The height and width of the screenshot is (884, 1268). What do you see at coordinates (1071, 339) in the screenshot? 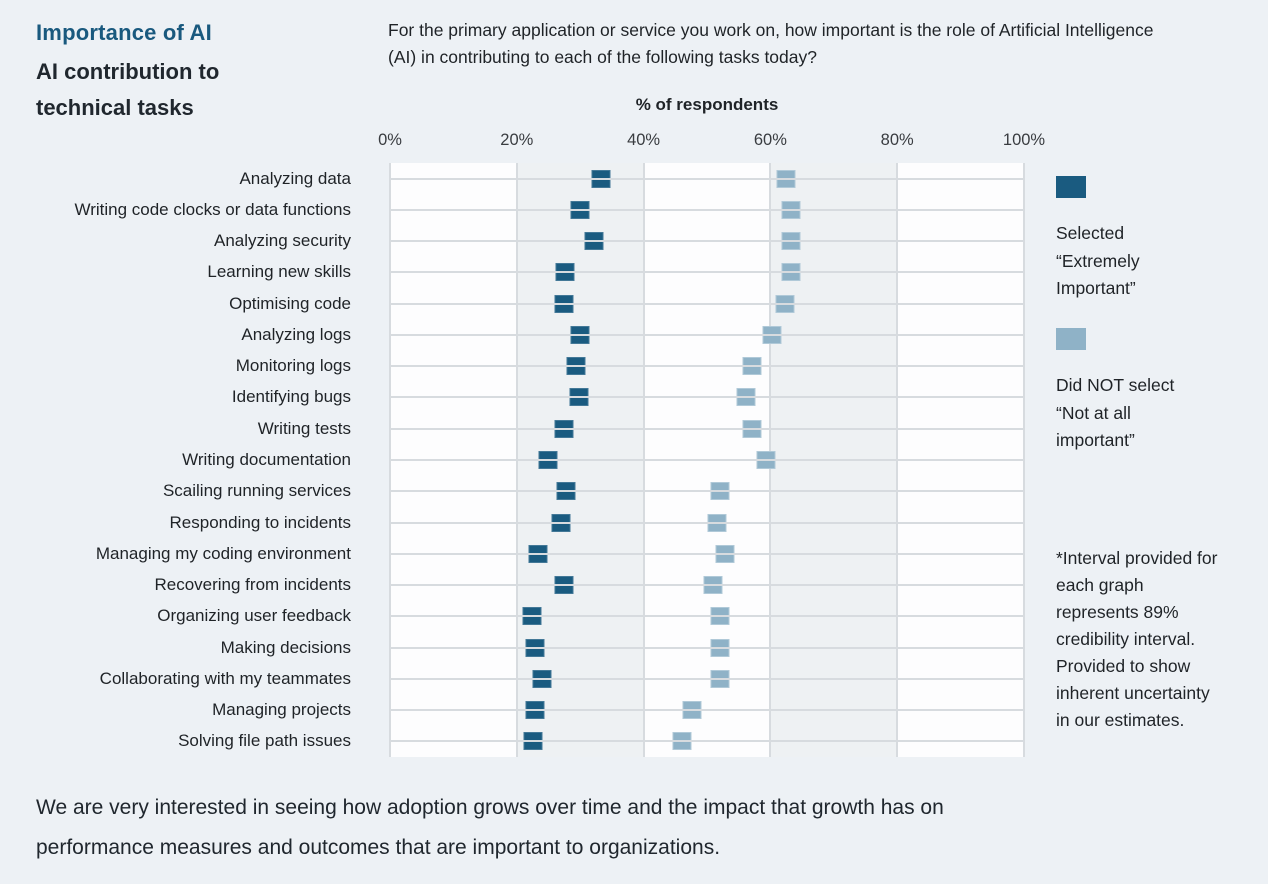
I see `legend-swatch-not-unimportant` at bounding box center [1071, 339].